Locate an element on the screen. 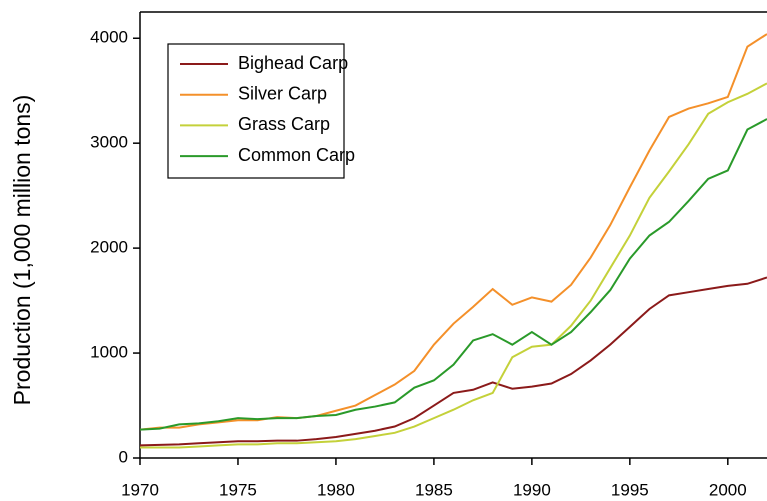 Image resolution: width=767 pixels, height=501 pixels. y-tick-label: 0 is located at coordinates (123, 456).